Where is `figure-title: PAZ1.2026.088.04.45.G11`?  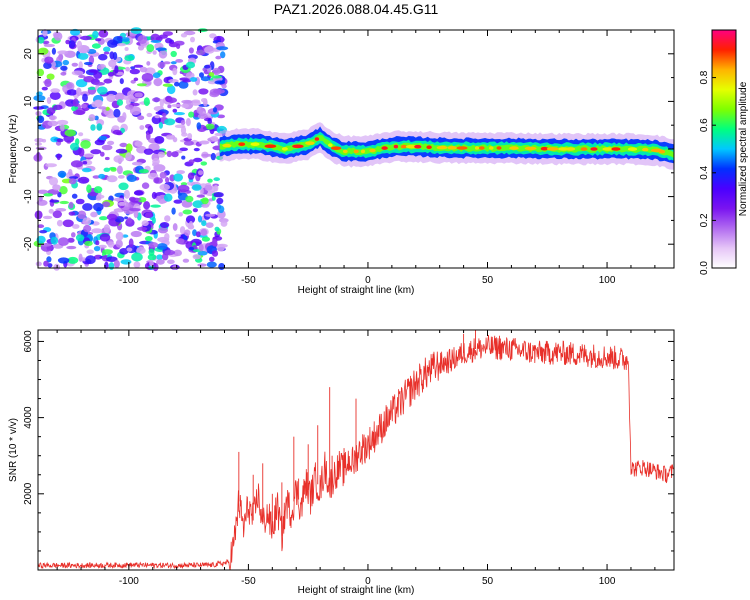
figure-title: PAZ1.2026.088.04.45.G11 is located at coordinates (356, 9).